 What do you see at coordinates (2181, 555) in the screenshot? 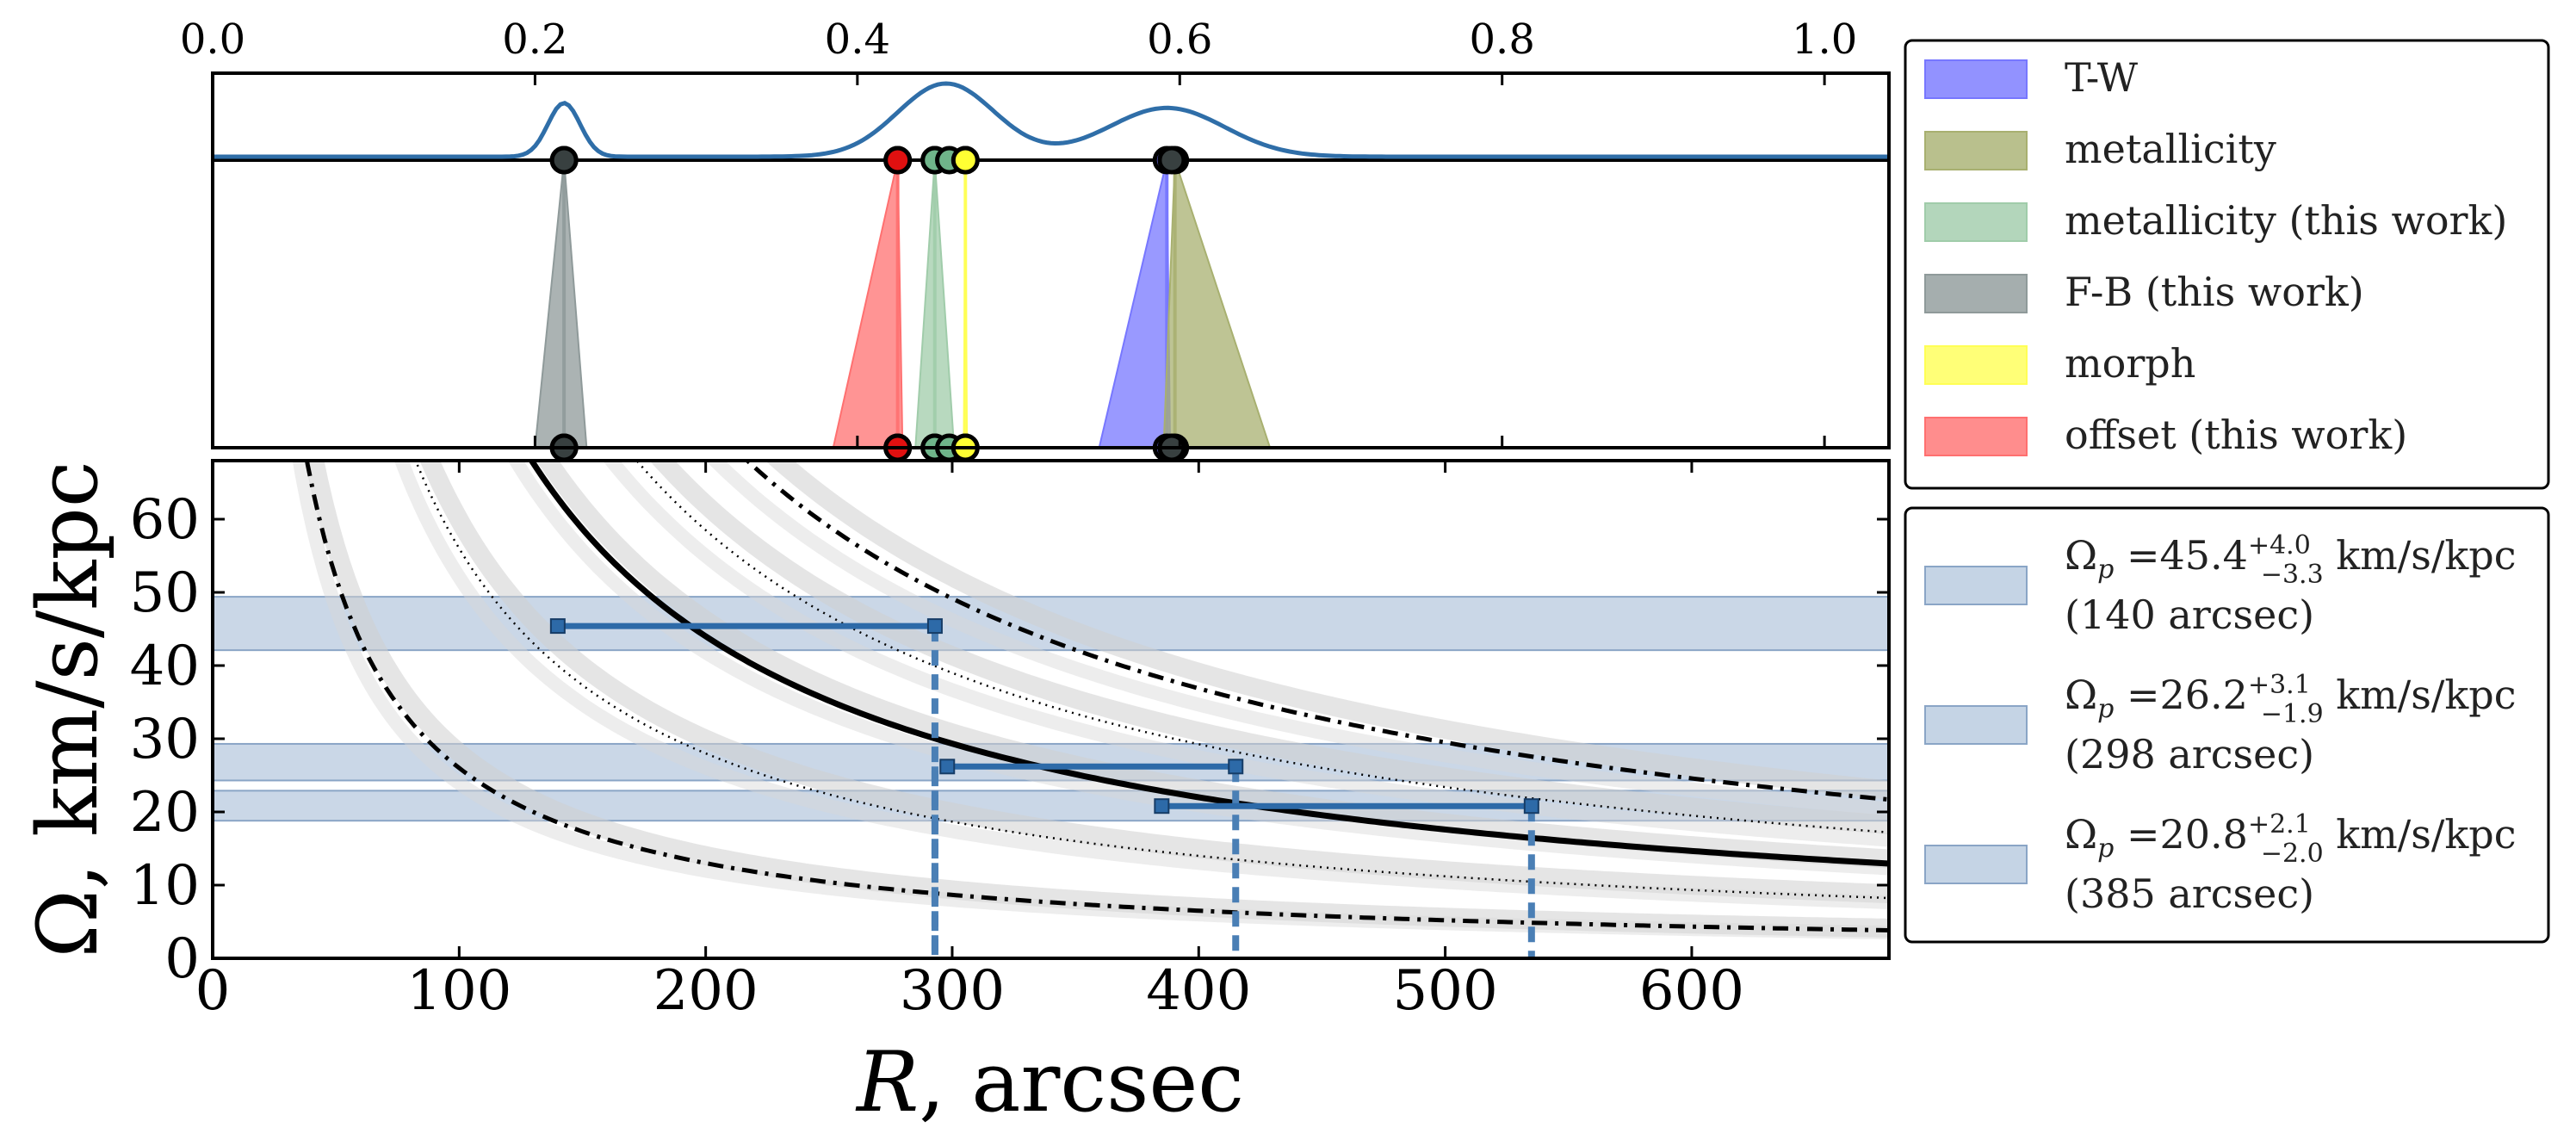
I see `legend2-omega-value: =45.4` at bounding box center [2181, 555].